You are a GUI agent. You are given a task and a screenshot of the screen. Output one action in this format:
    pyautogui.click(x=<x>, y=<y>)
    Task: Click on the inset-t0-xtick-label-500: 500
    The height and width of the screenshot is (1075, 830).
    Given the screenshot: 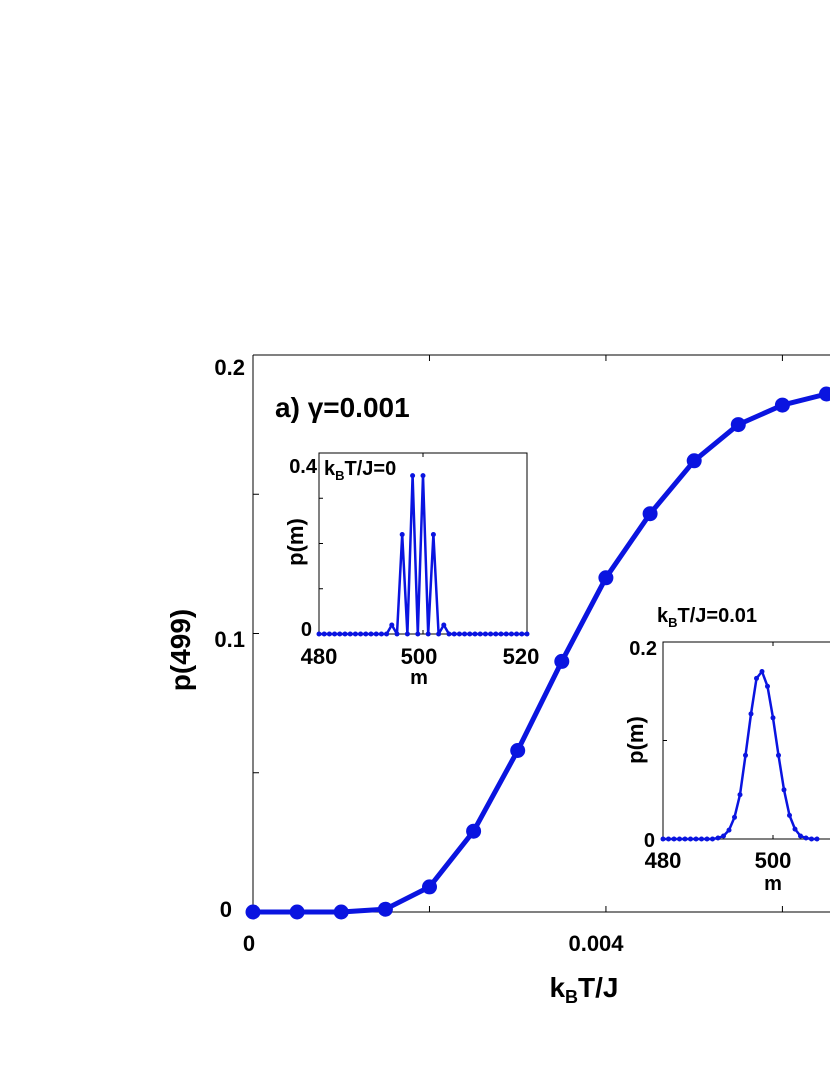 What is the action you would take?
    pyautogui.click(x=419, y=656)
    